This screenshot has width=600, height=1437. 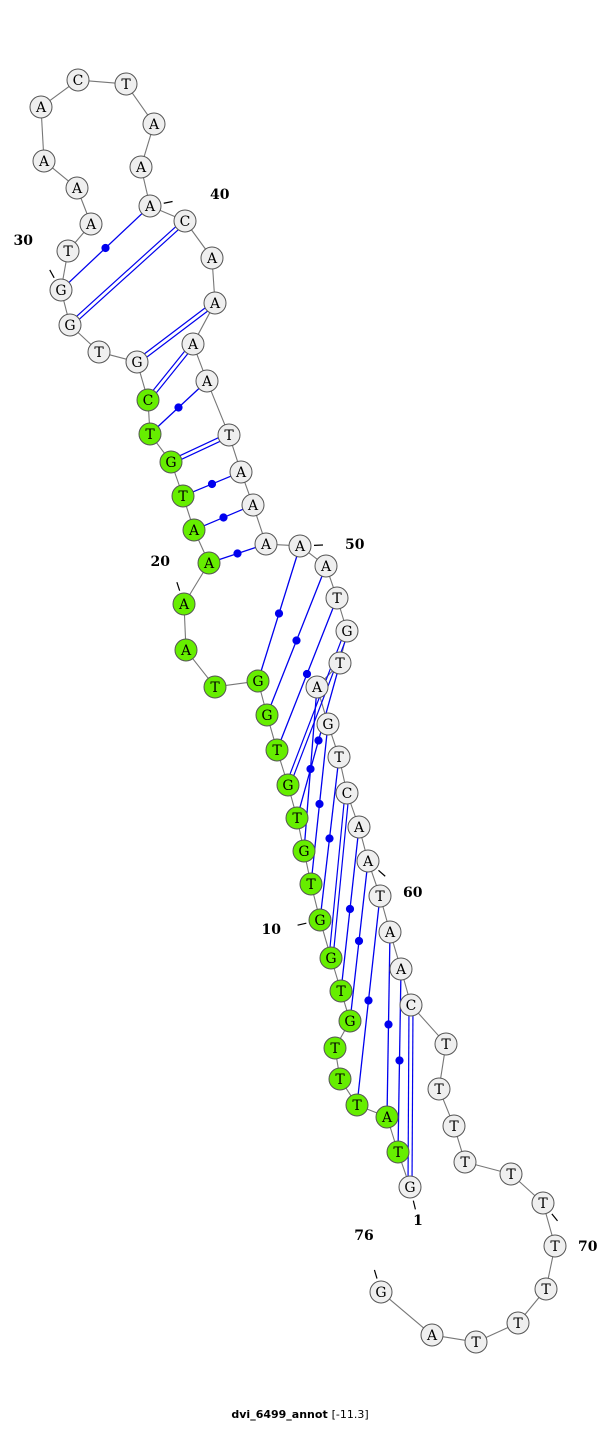 What do you see at coordinates (207, 381) in the screenshot?
I see `nucleotide-45-A: A` at bounding box center [207, 381].